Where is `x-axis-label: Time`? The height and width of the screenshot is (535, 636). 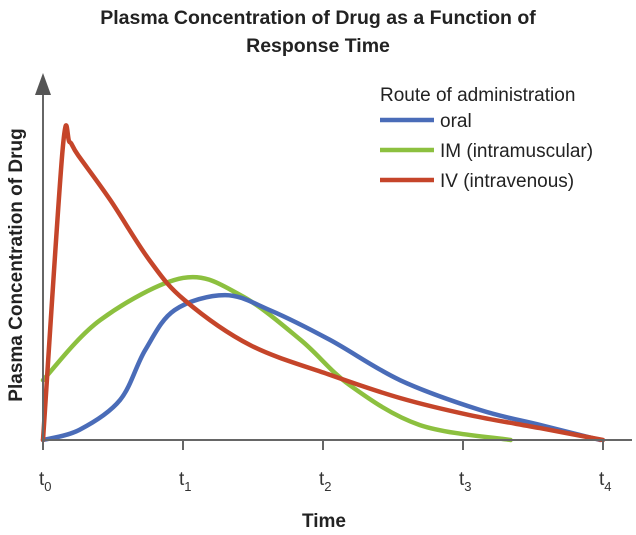
x-axis-label: Time is located at coordinates (324, 521).